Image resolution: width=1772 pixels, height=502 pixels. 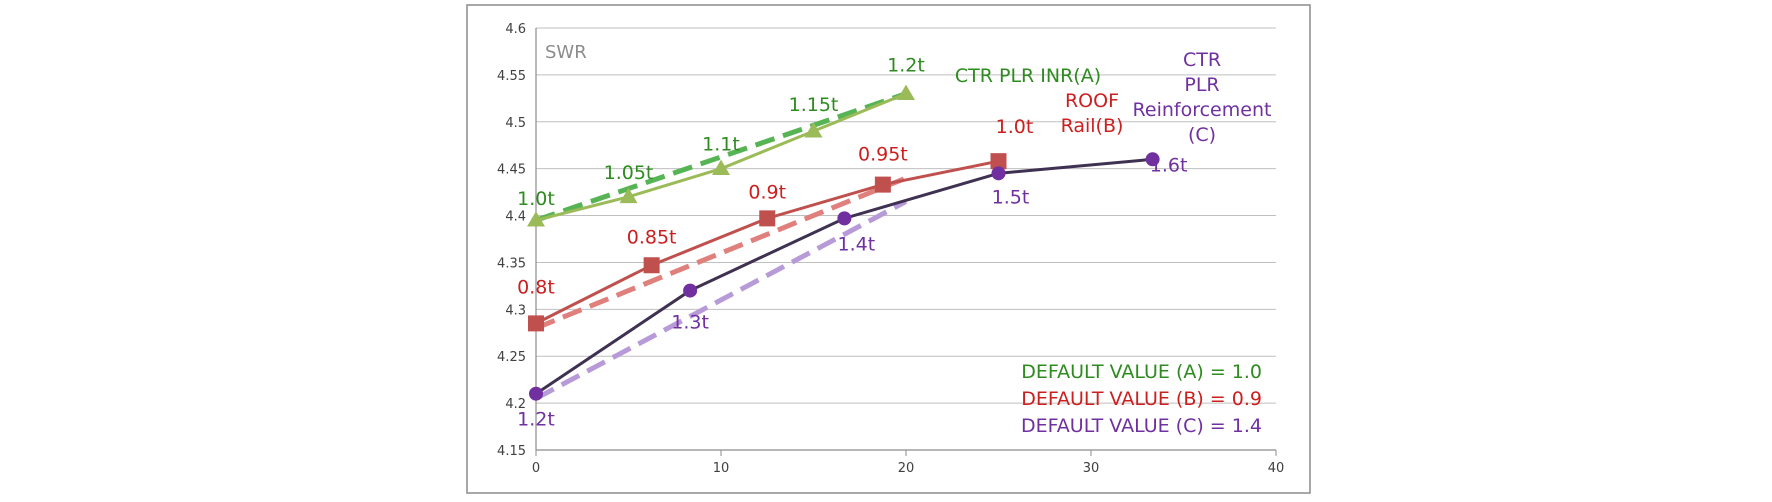 I want to click on x-tick-label: 20, so click(x=906, y=468).